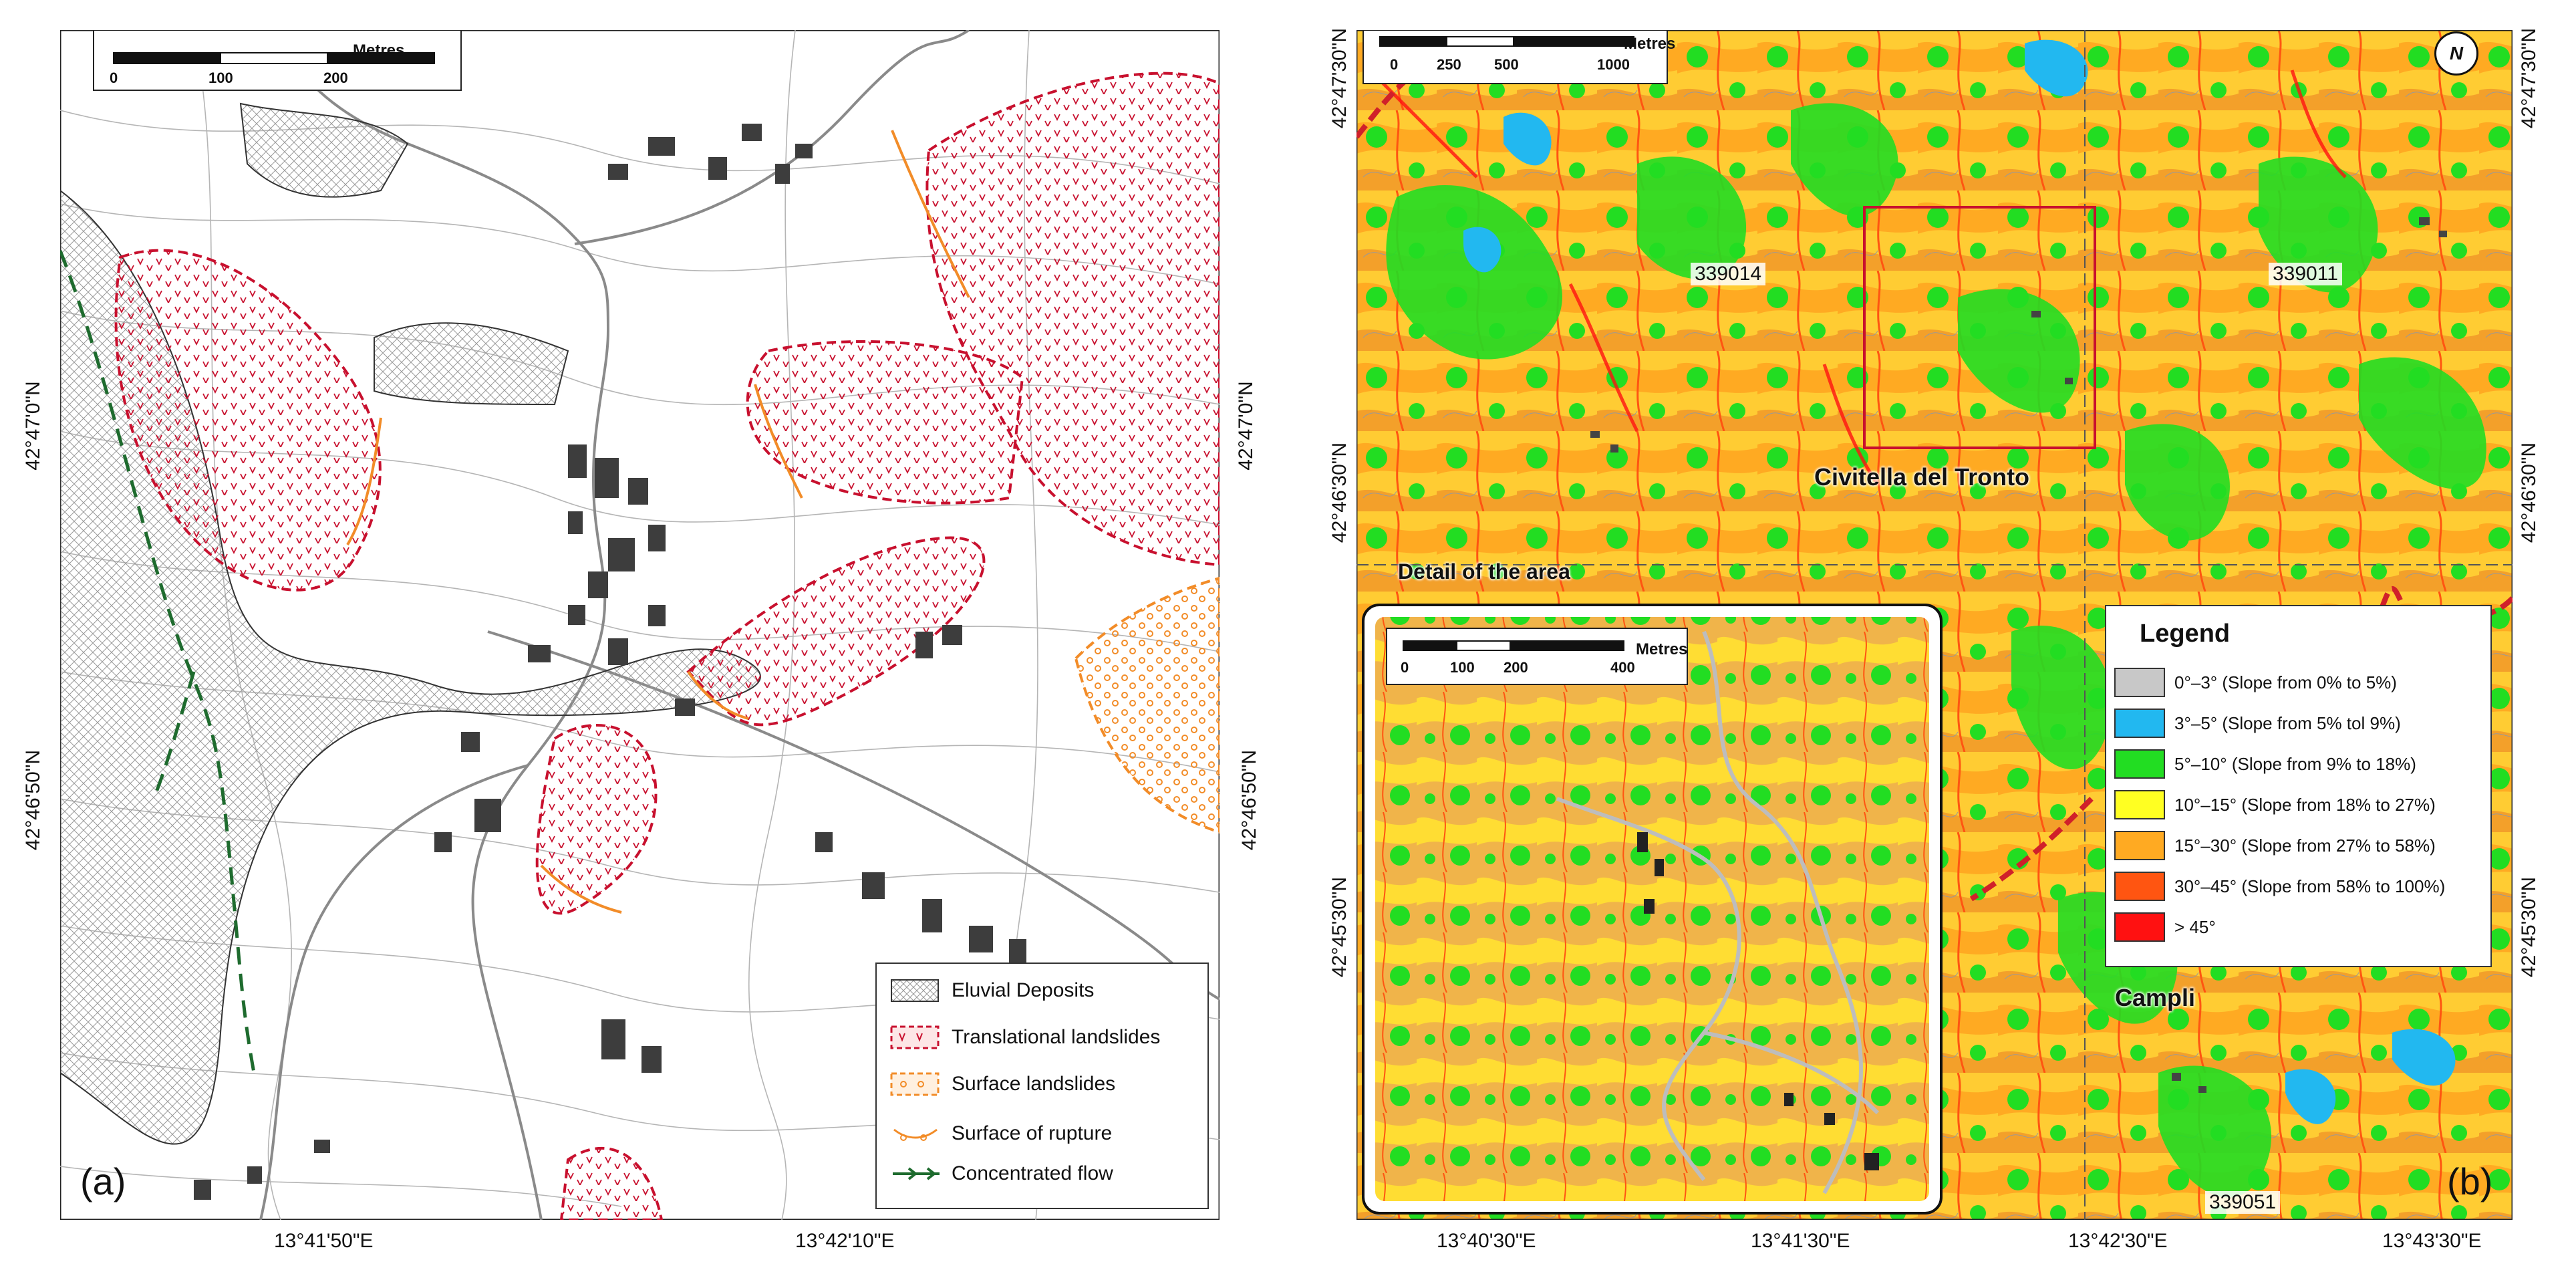 The image size is (2576, 1282). I want to click on legend-item-slope-class: 3°–5° (Slope from 5% tol 9%), so click(2257, 723).